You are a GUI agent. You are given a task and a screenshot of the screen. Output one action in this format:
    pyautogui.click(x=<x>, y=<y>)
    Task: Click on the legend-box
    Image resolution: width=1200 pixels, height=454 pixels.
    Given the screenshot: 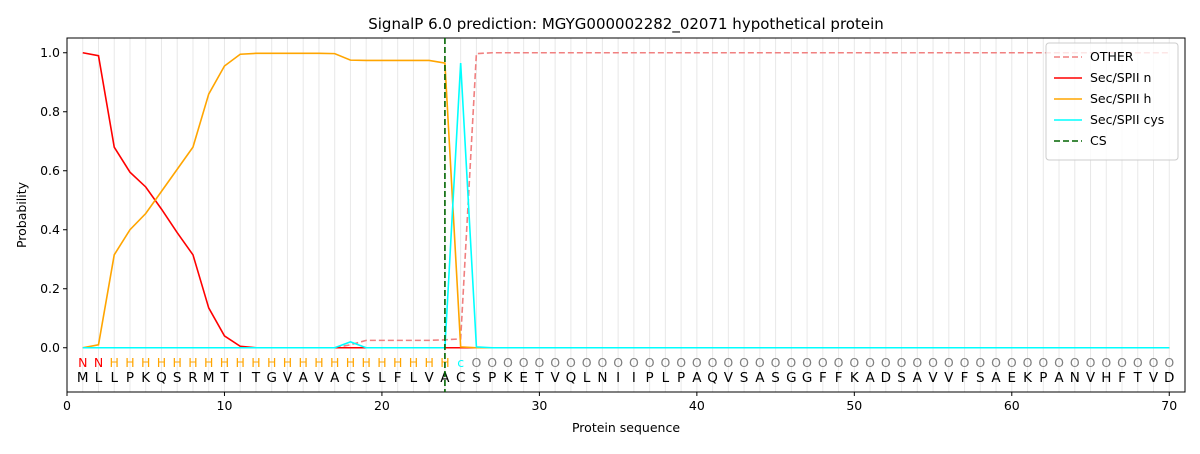 What is the action you would take?
    pyautogui.click(x=1112, y=101)
    